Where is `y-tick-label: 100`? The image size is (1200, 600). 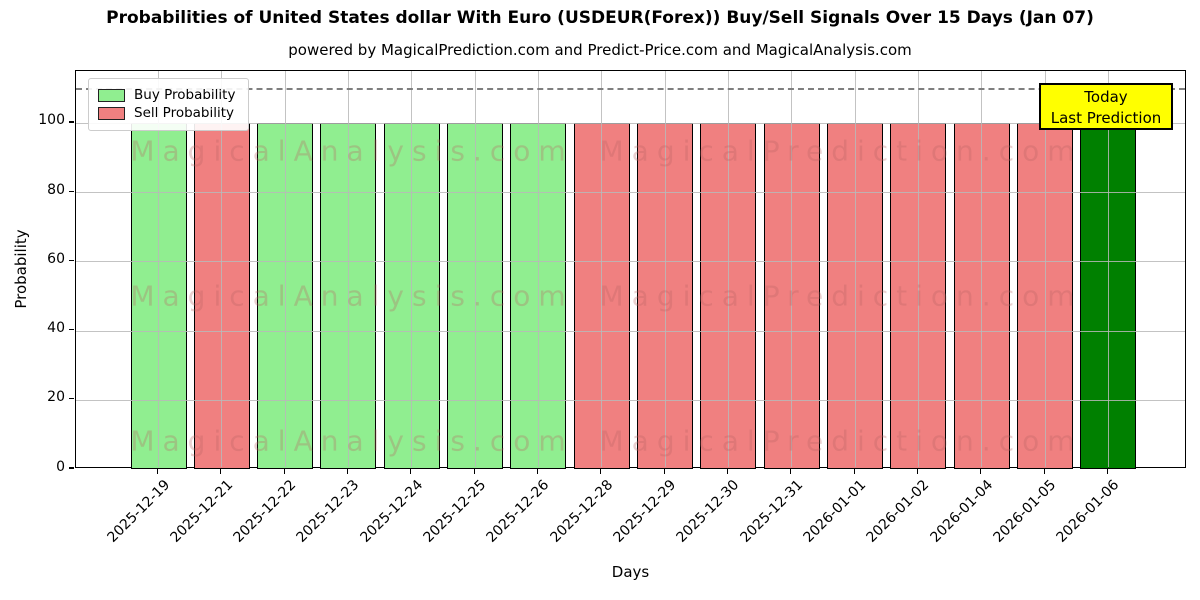 y-tick-label: 100 is located at coordinates (51, 120).